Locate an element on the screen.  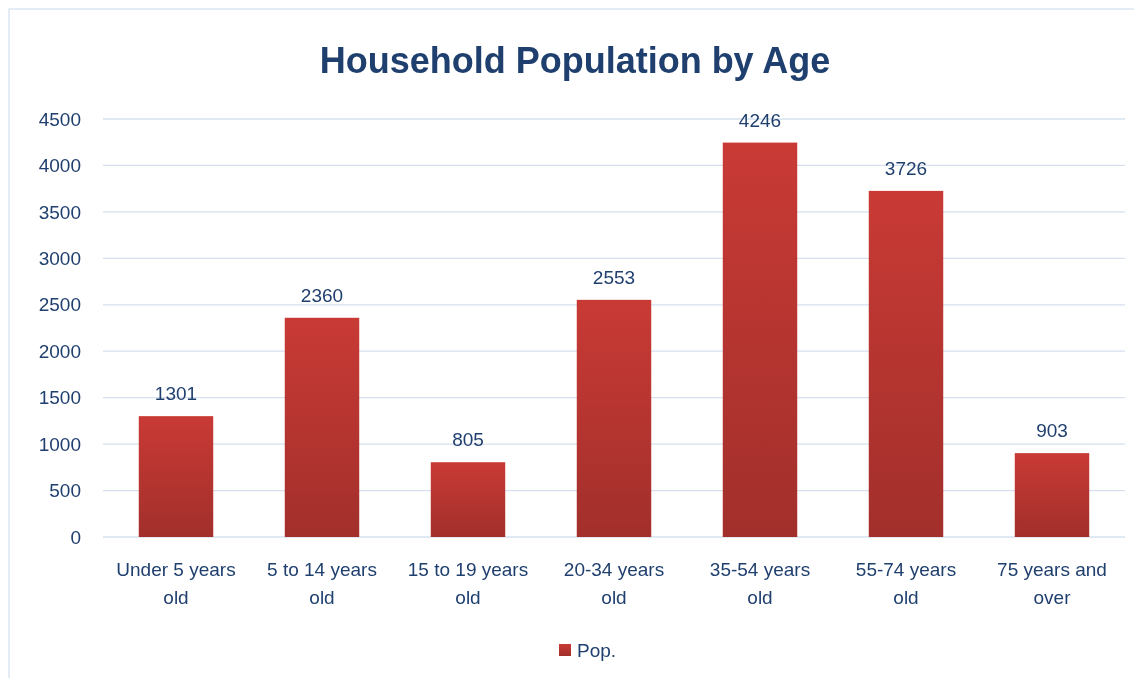
y-tick-label: 4000 is located at coordinates (59, 166).